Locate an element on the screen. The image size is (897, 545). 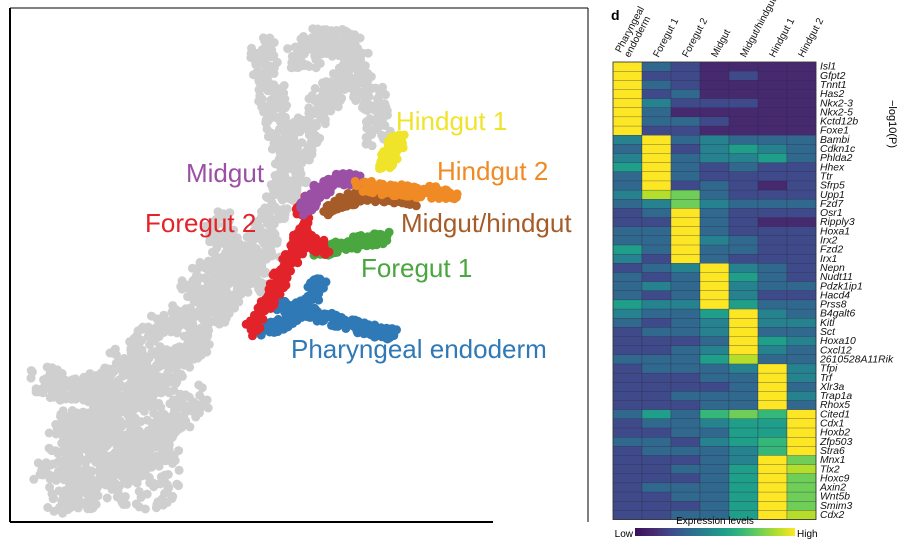
gene-label: Kitl is located at coordinates (827, 323).